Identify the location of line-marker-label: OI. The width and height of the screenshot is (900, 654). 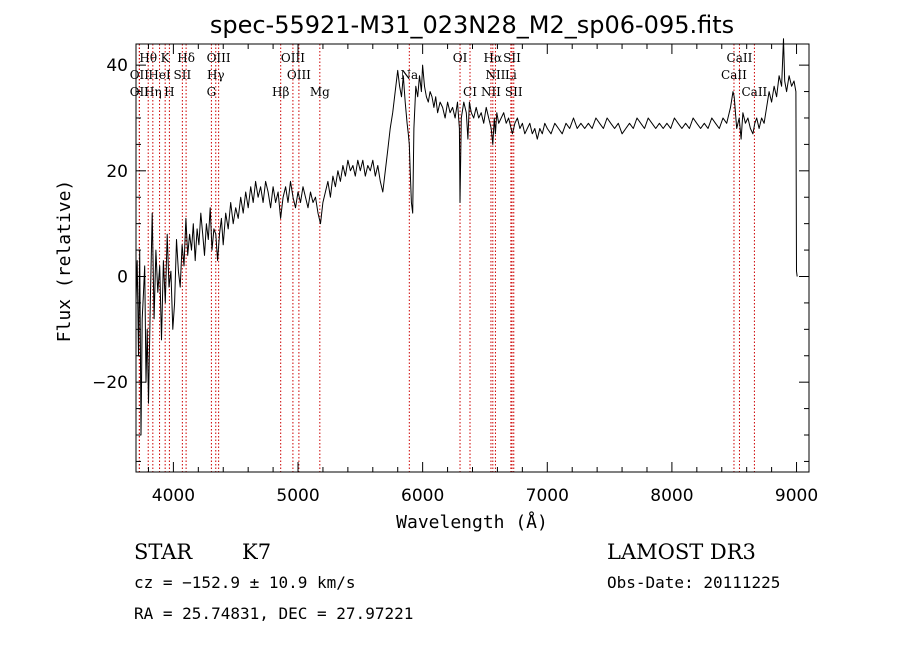
(460, 58).